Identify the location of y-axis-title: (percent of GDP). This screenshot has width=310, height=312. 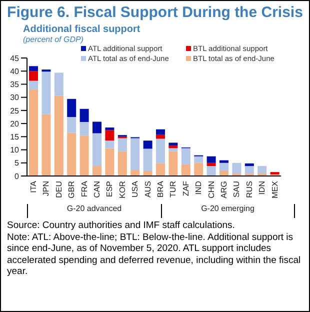
(53, 39).